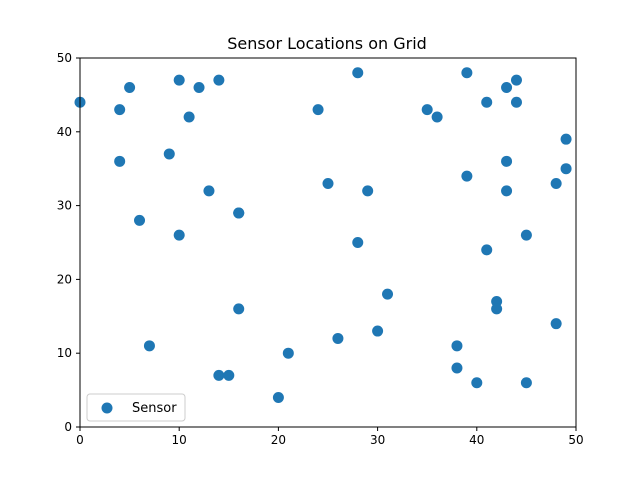  I want to click on legend-label: Sensor, so click(154, 408).